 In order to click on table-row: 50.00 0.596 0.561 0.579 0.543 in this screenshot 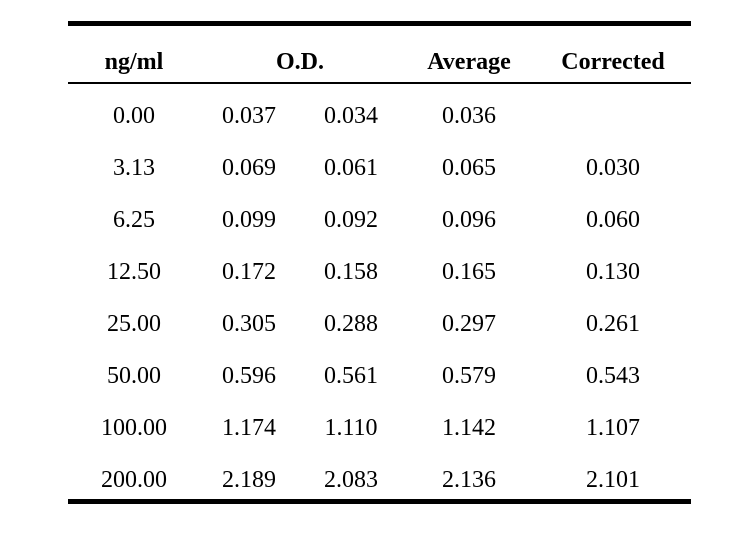, I will do `click(375, 382)`.